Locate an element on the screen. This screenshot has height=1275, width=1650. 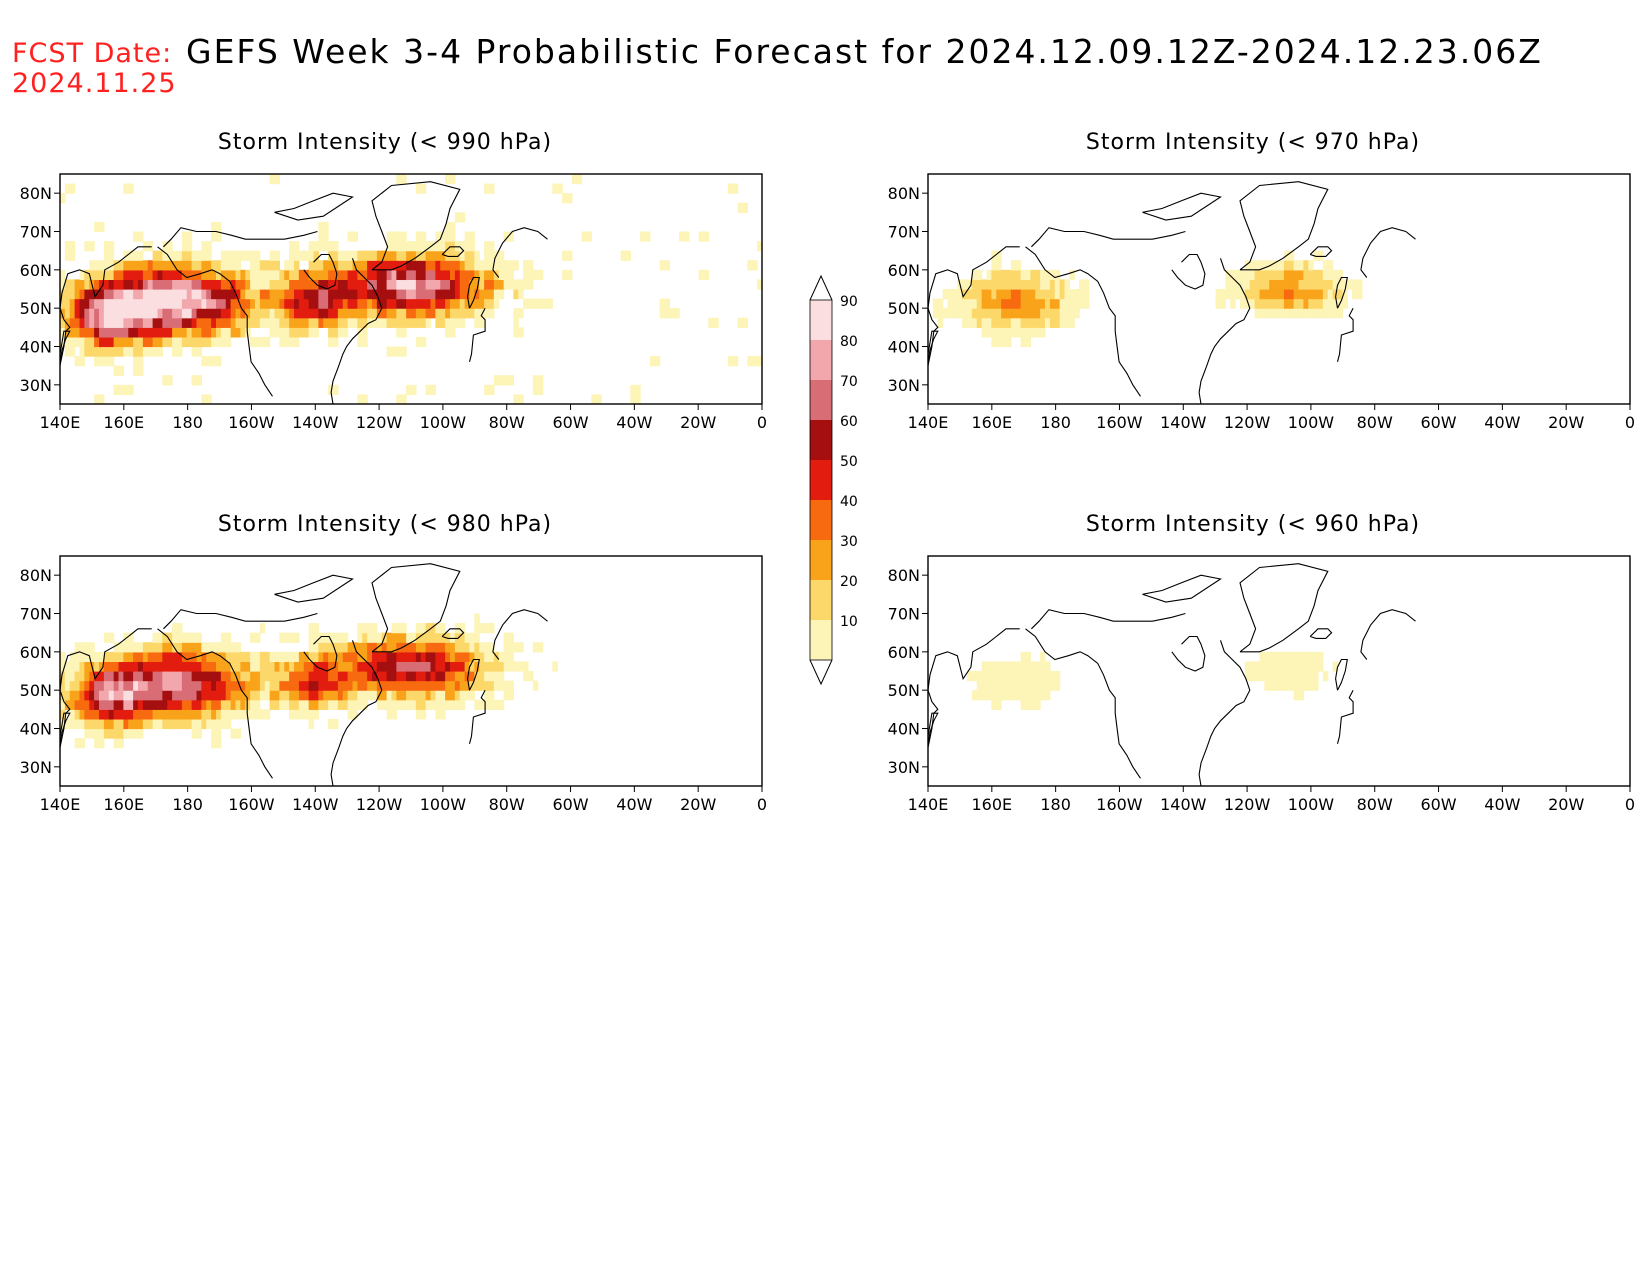
colorbar-segment is located at coordinates (821, 400).